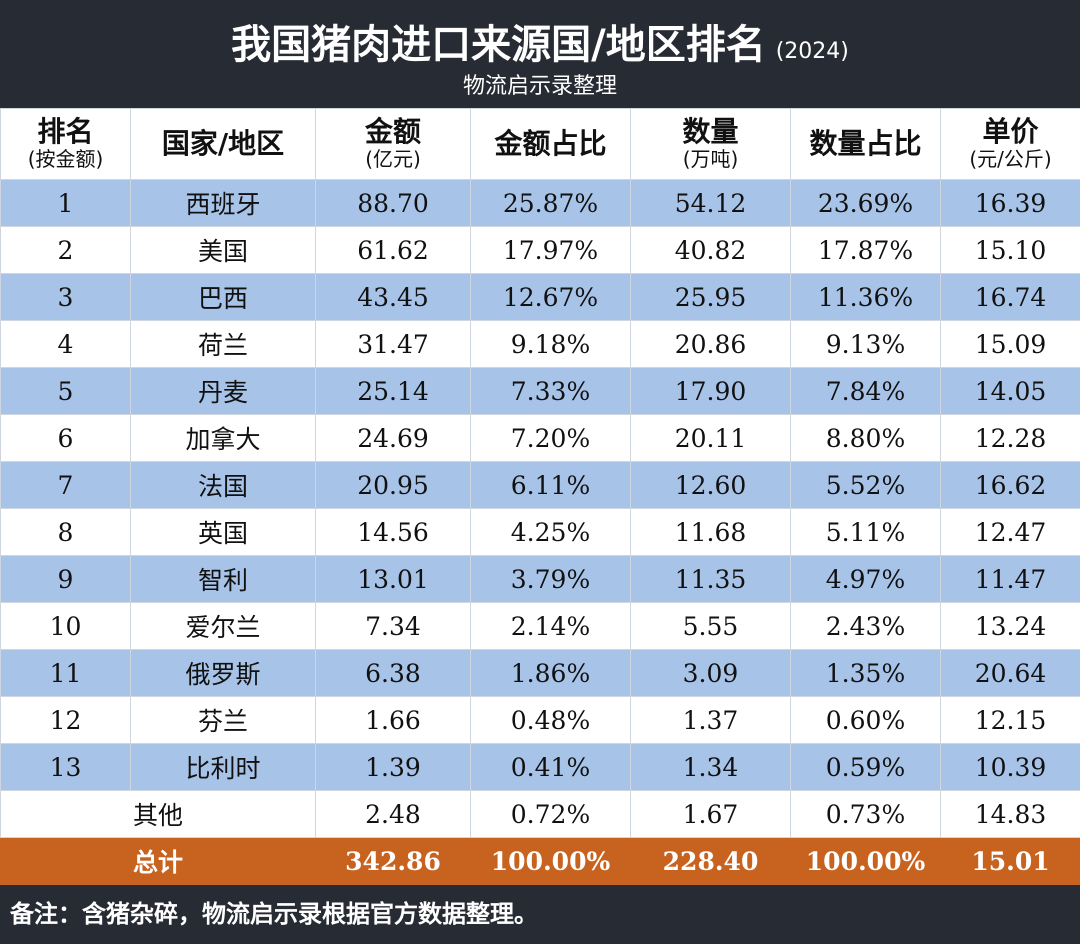  What do you see at coordinates (223, 438) in the screenshot?
I see `cell: 加拿大` at bounding box center [223, 438].